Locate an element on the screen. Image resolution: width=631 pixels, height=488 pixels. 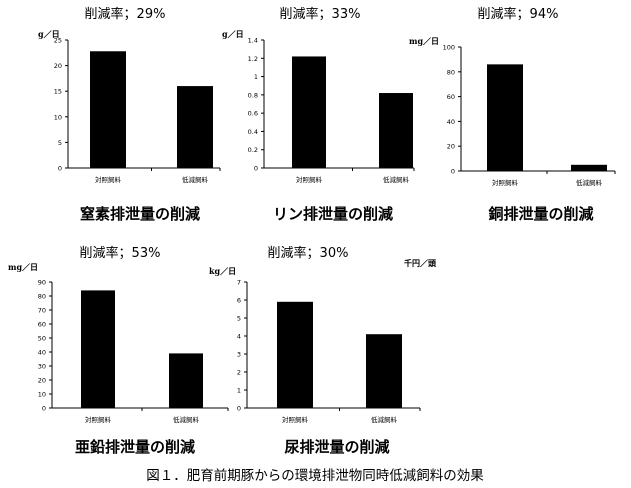
panel-title: 亜鉛排泄量の削減 is located at coordinates (135, 447).